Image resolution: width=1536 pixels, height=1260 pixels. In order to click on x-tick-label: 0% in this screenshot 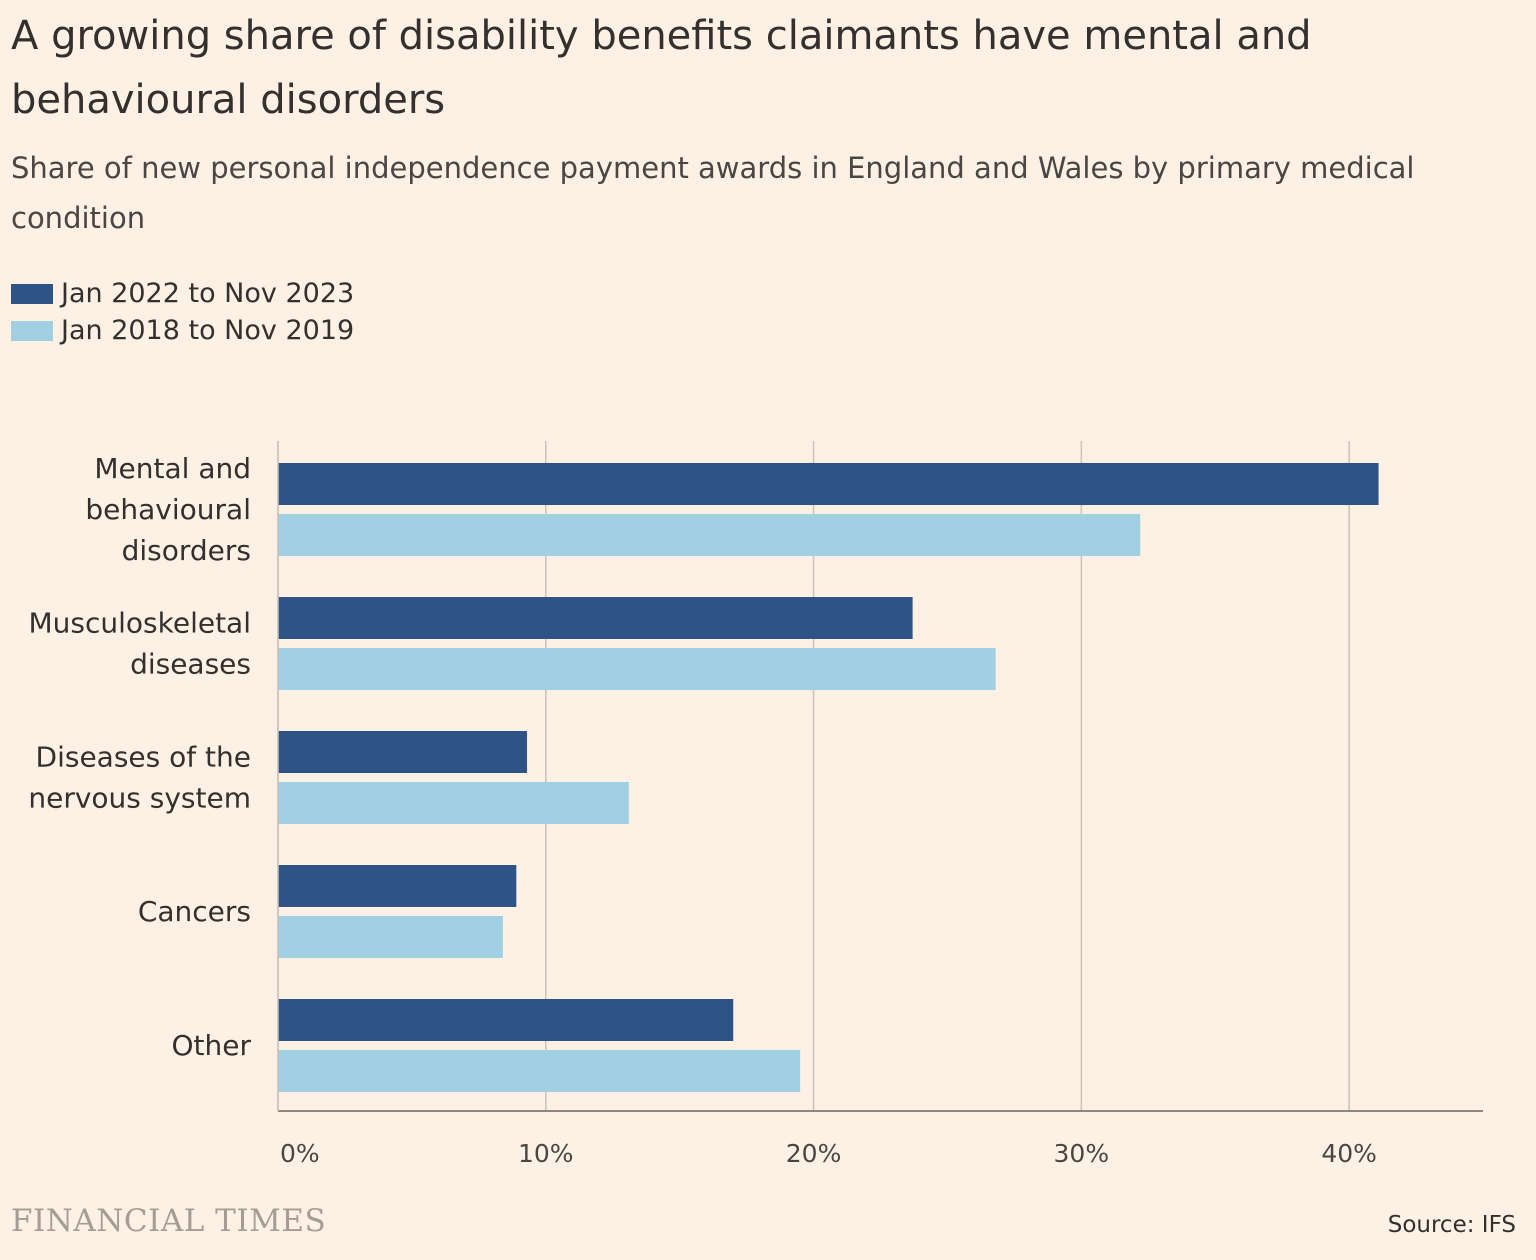, I will do `click(300, 1153)`.